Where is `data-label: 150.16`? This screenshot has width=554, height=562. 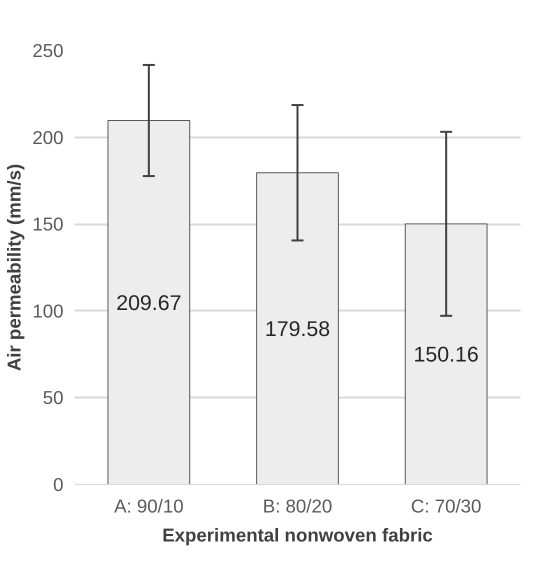 data-label: 150.16 is located at coordinates (446, 354).